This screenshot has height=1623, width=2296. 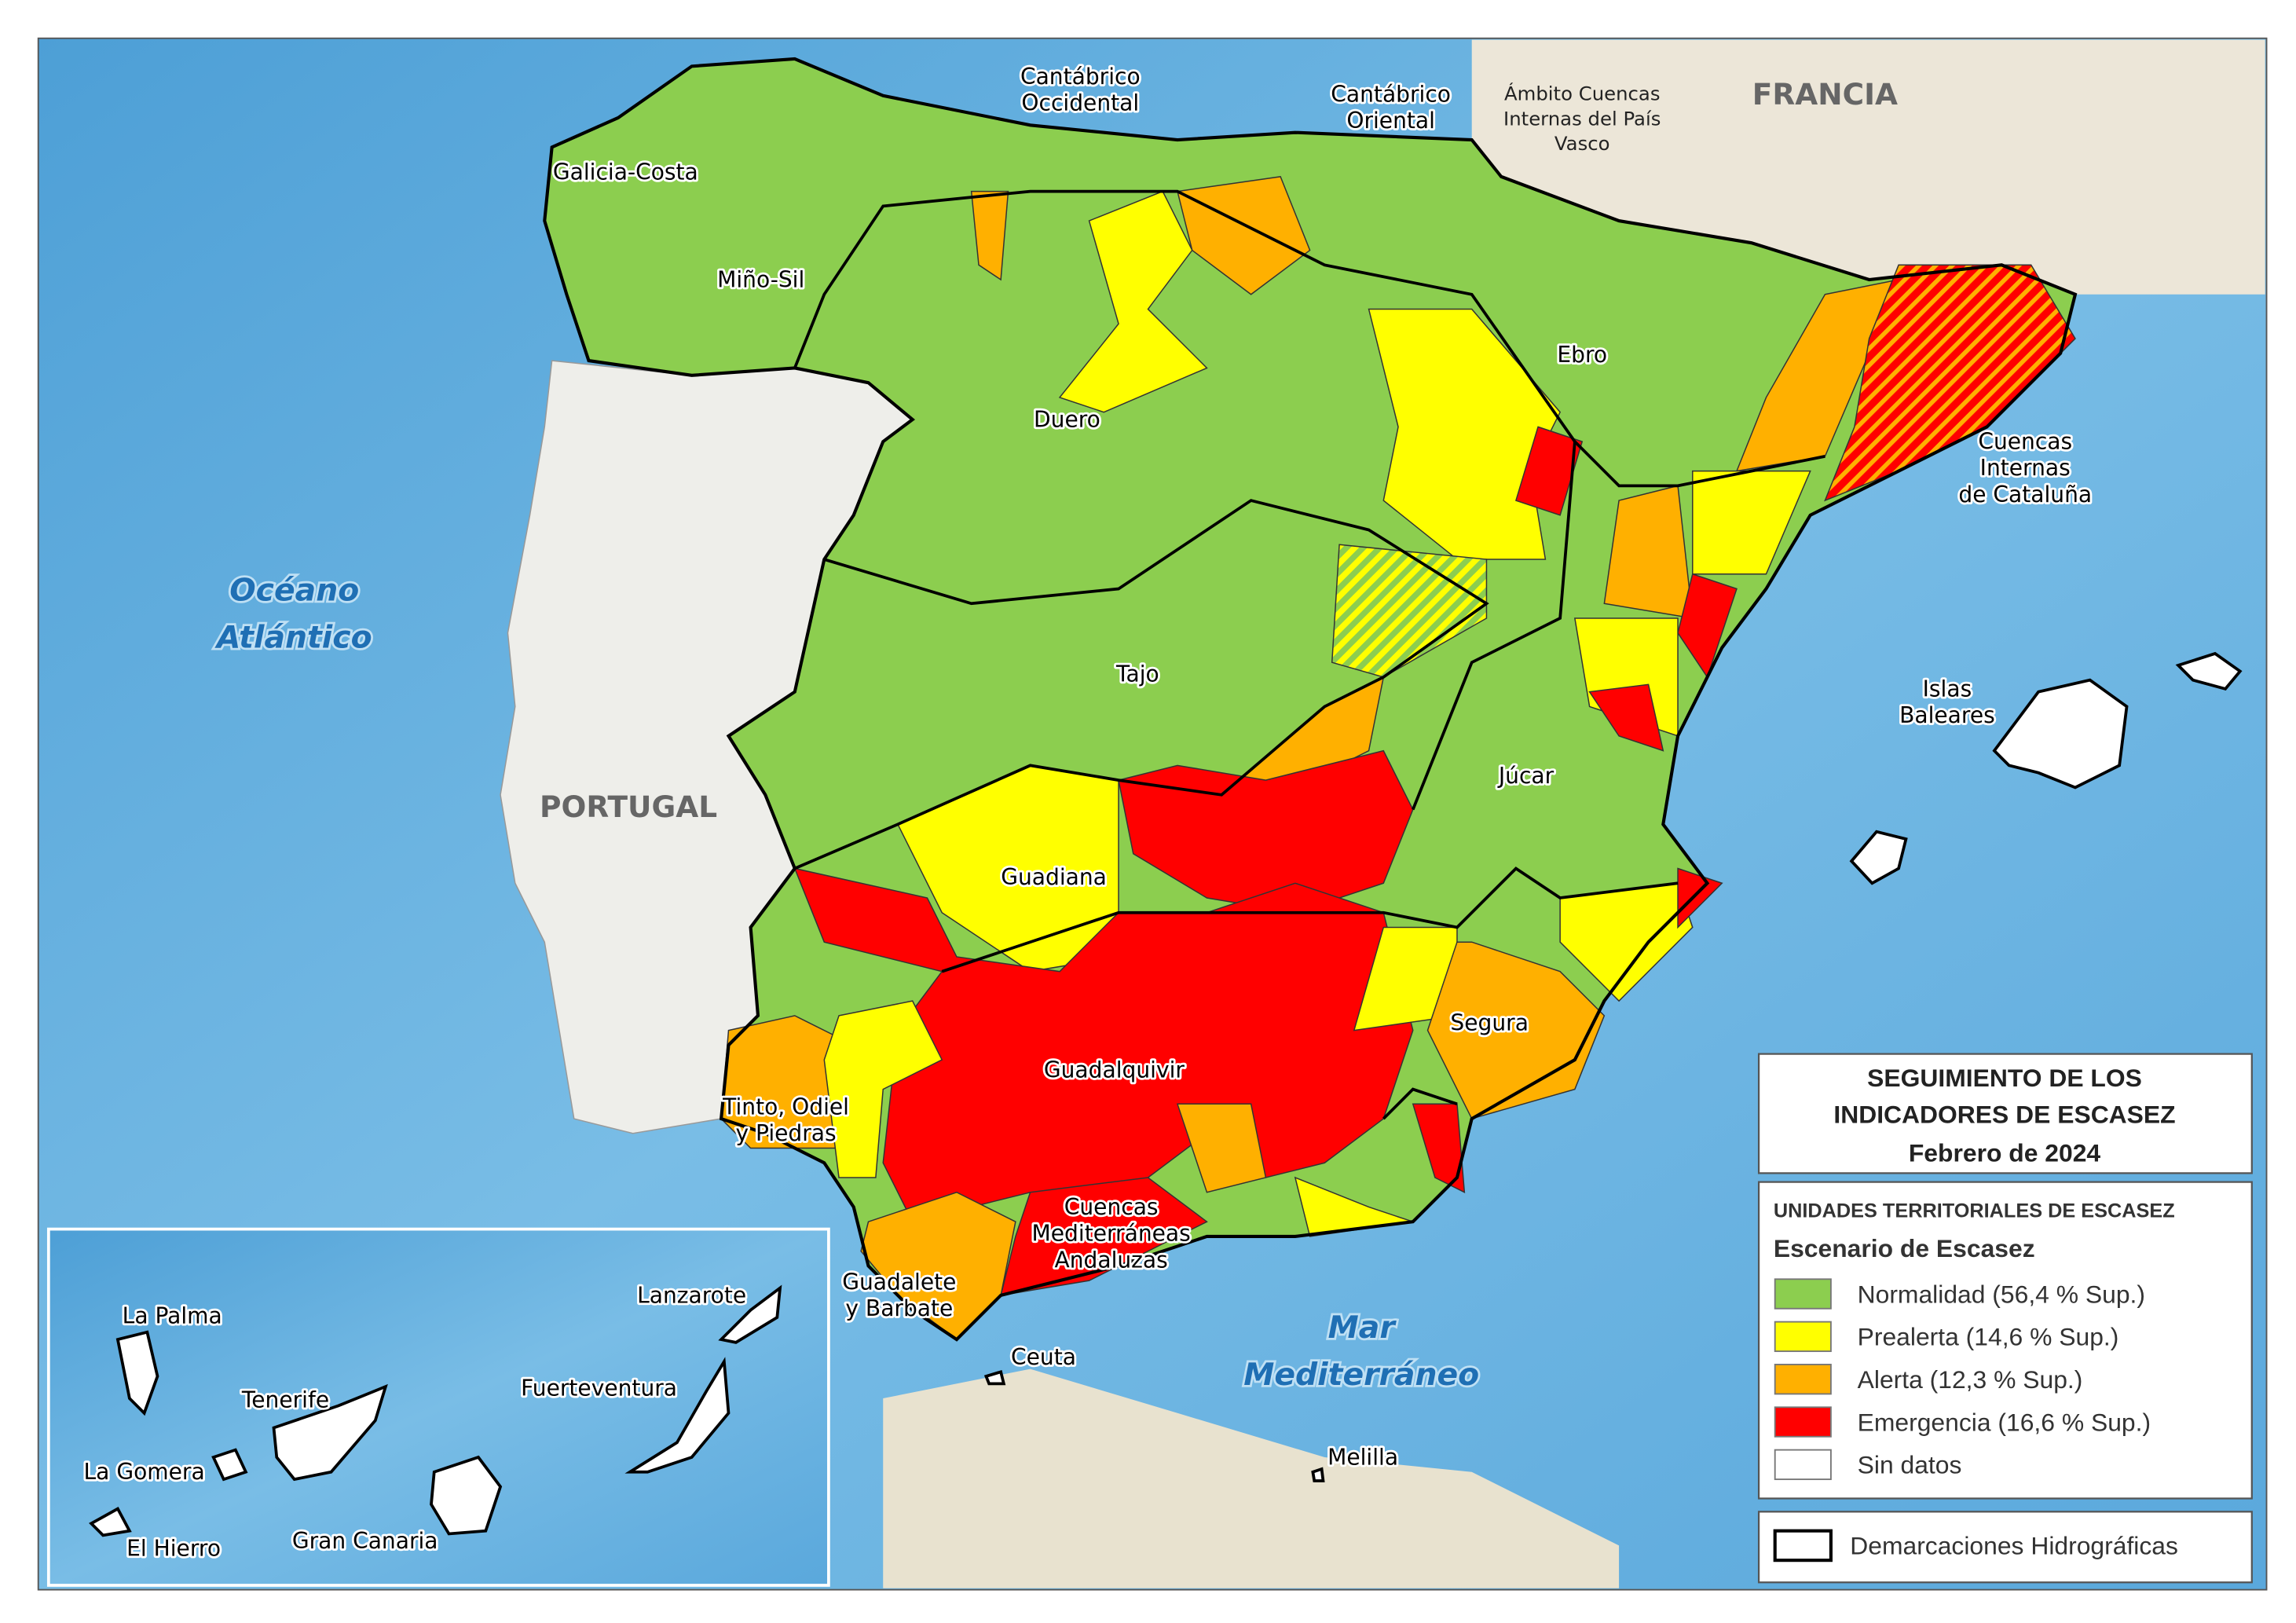 I want to click on region-label-line: Ámbito Cuencas, so click(x=1582, y=93).